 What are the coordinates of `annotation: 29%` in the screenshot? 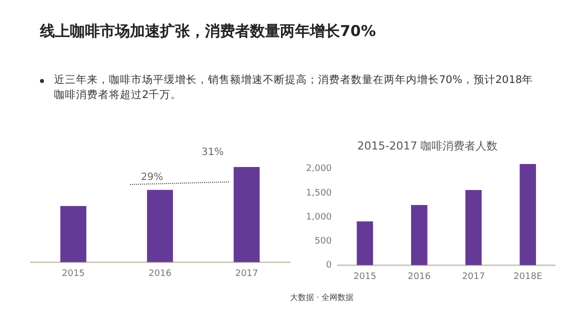 It's located at (152, 177).